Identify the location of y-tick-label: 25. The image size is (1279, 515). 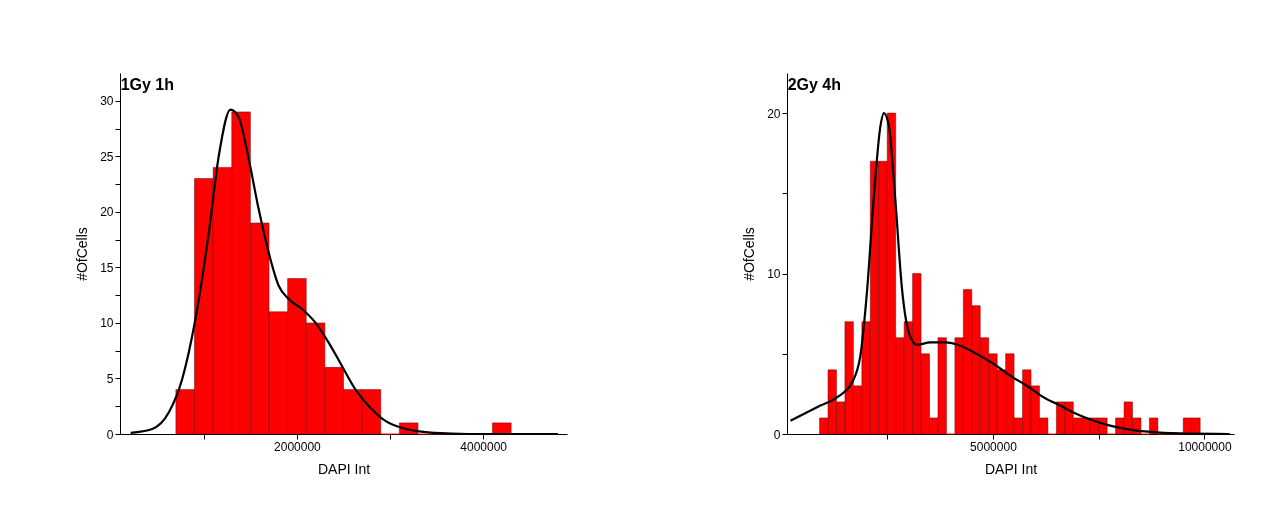
(107, 156).